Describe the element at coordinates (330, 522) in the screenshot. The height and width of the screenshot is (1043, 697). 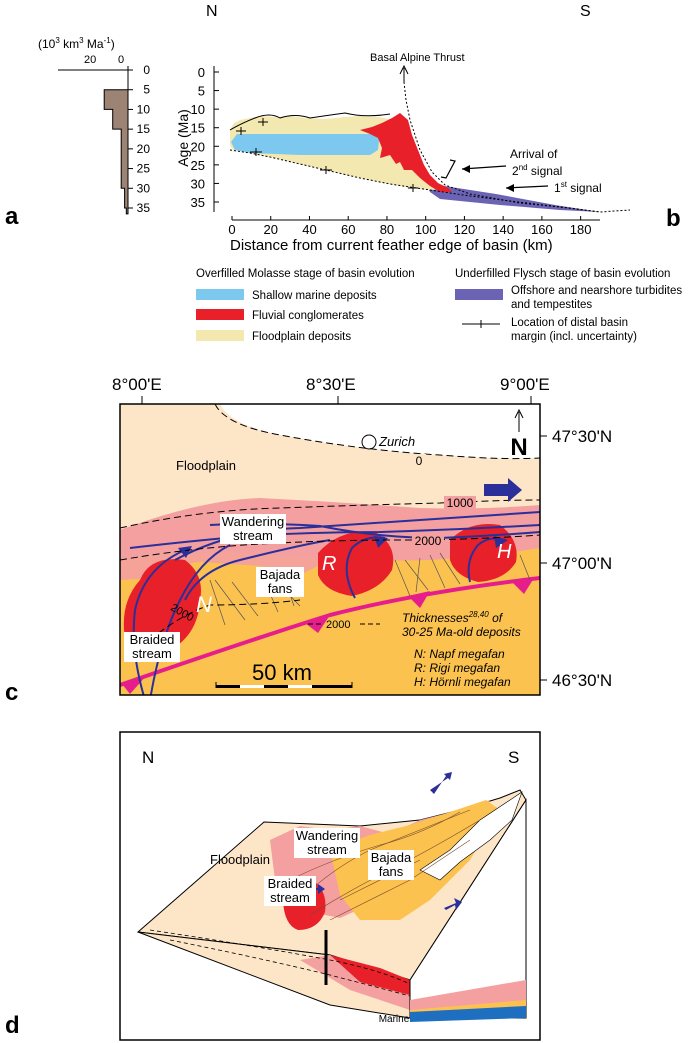
I see `thickness-contours` at that location.